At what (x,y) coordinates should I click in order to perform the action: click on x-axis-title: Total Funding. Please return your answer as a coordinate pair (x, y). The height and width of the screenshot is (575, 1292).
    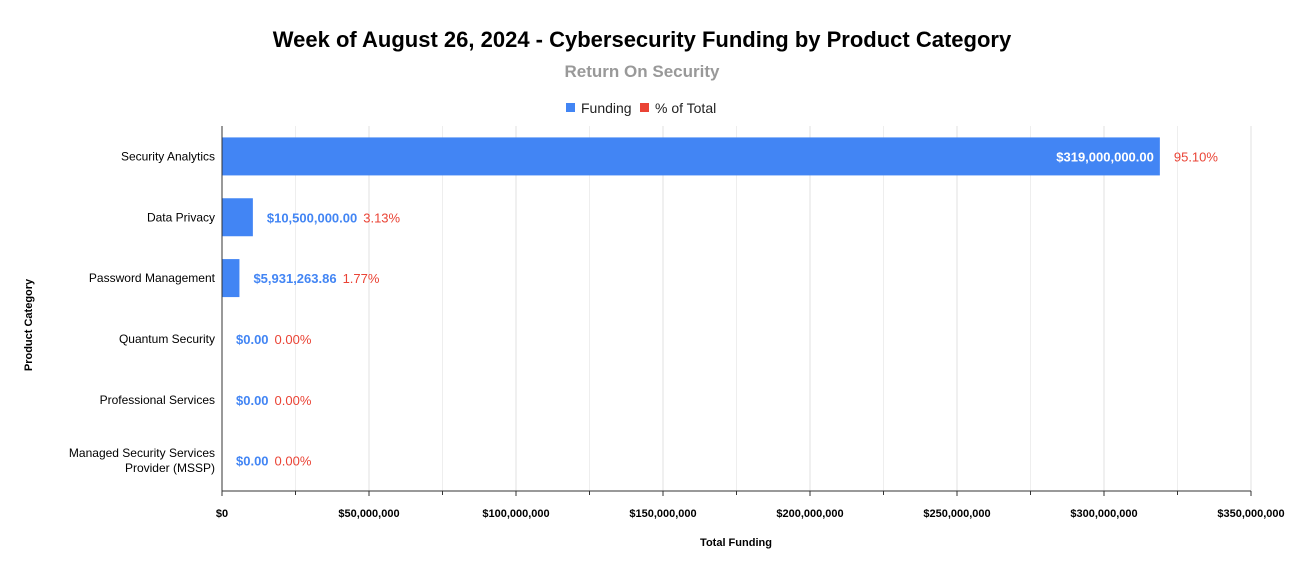
    Looking at the image, I should click on (736, 543).